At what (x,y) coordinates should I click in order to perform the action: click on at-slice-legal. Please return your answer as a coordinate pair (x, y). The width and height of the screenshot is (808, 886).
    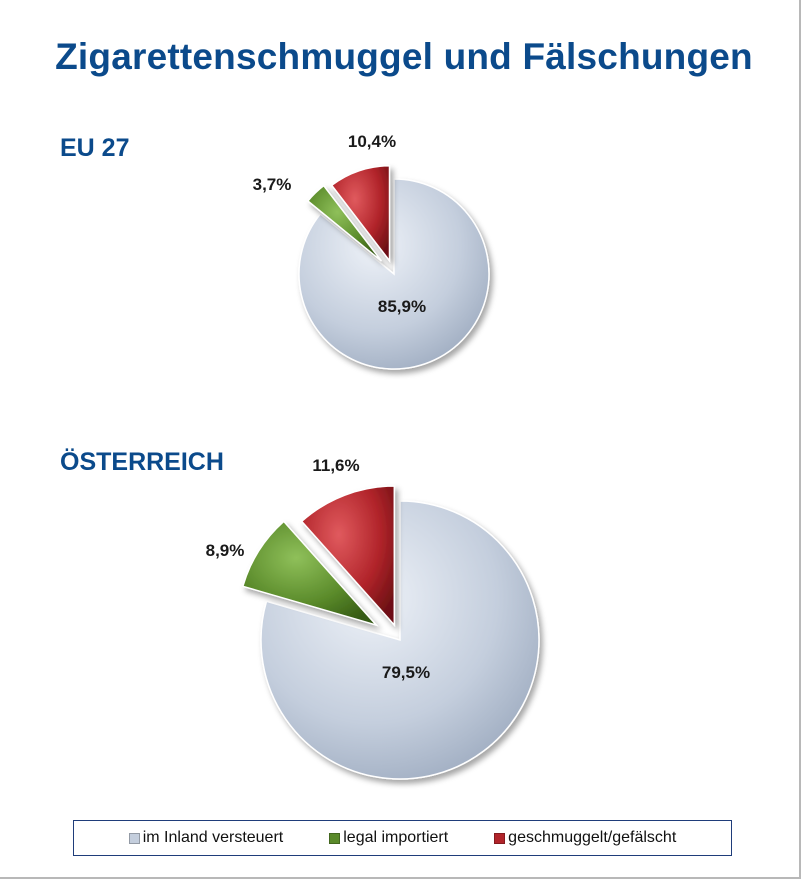
    Looking at the image, I should click on (310, 573).